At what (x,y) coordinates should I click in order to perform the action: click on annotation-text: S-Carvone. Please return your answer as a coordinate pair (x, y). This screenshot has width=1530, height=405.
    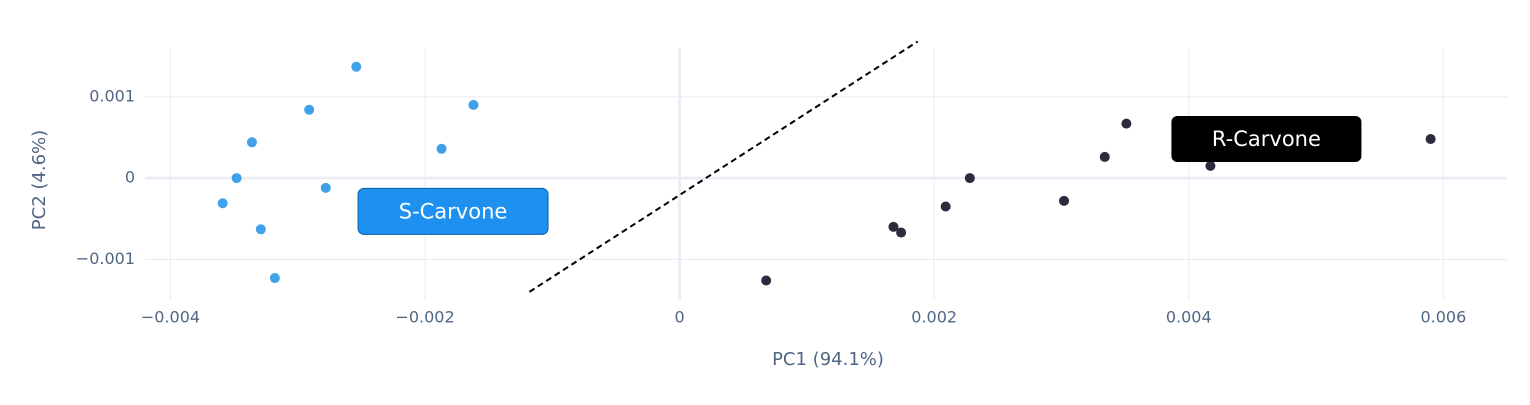
    Looking at the image, I should click on (453, 211).